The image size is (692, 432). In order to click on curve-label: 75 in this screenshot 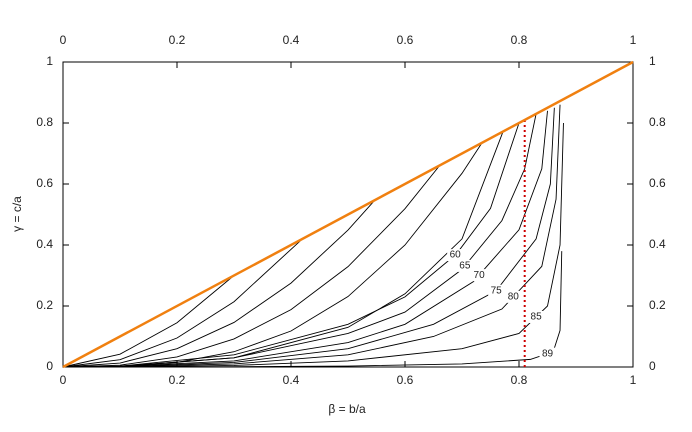, I will do `click(497, 290)`.